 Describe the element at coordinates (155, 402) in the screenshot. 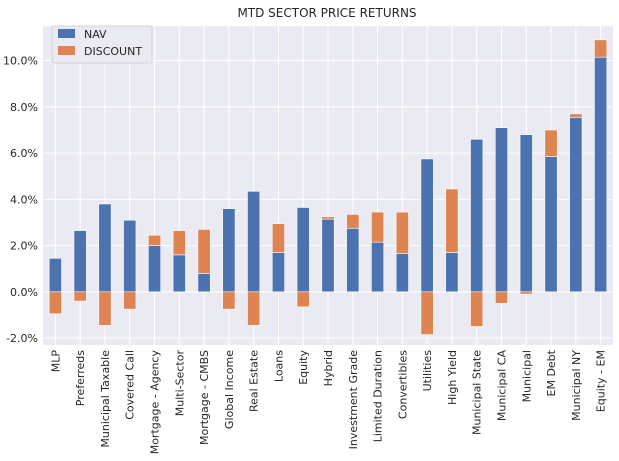

I see `x-tick-label: Mortgage - Agency` at that location.